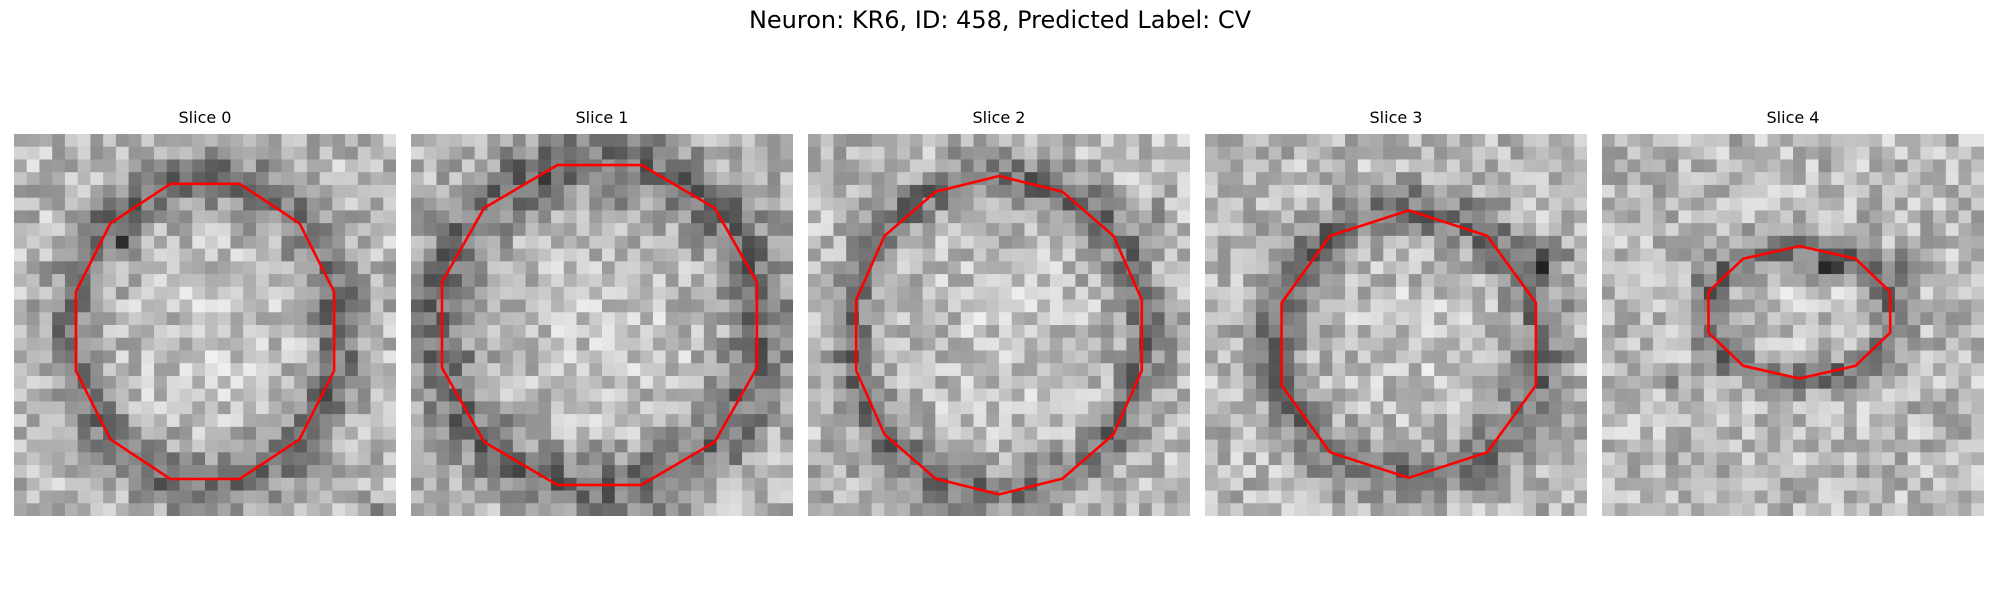 The height and width of the screenshot is (600, 2000). I want to click on slice-title: Slice 2, so click(999, 117).